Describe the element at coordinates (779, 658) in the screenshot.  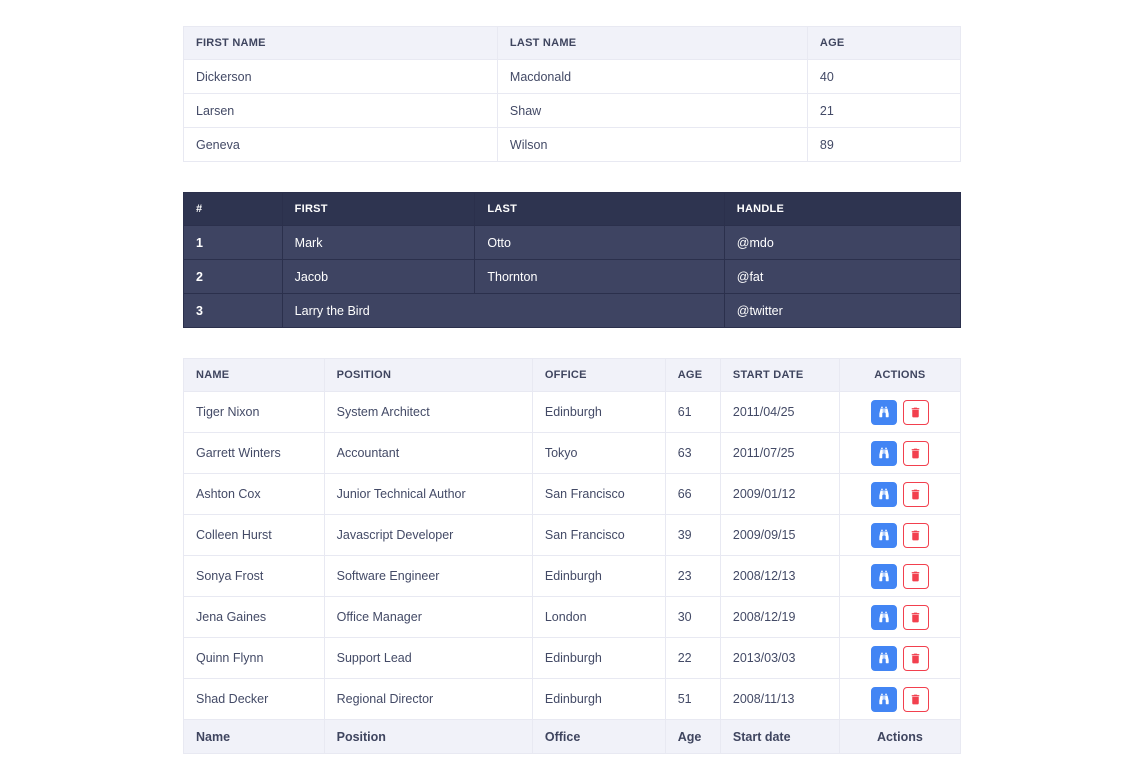
I see `table-cell: 2013/03/03` at that location.